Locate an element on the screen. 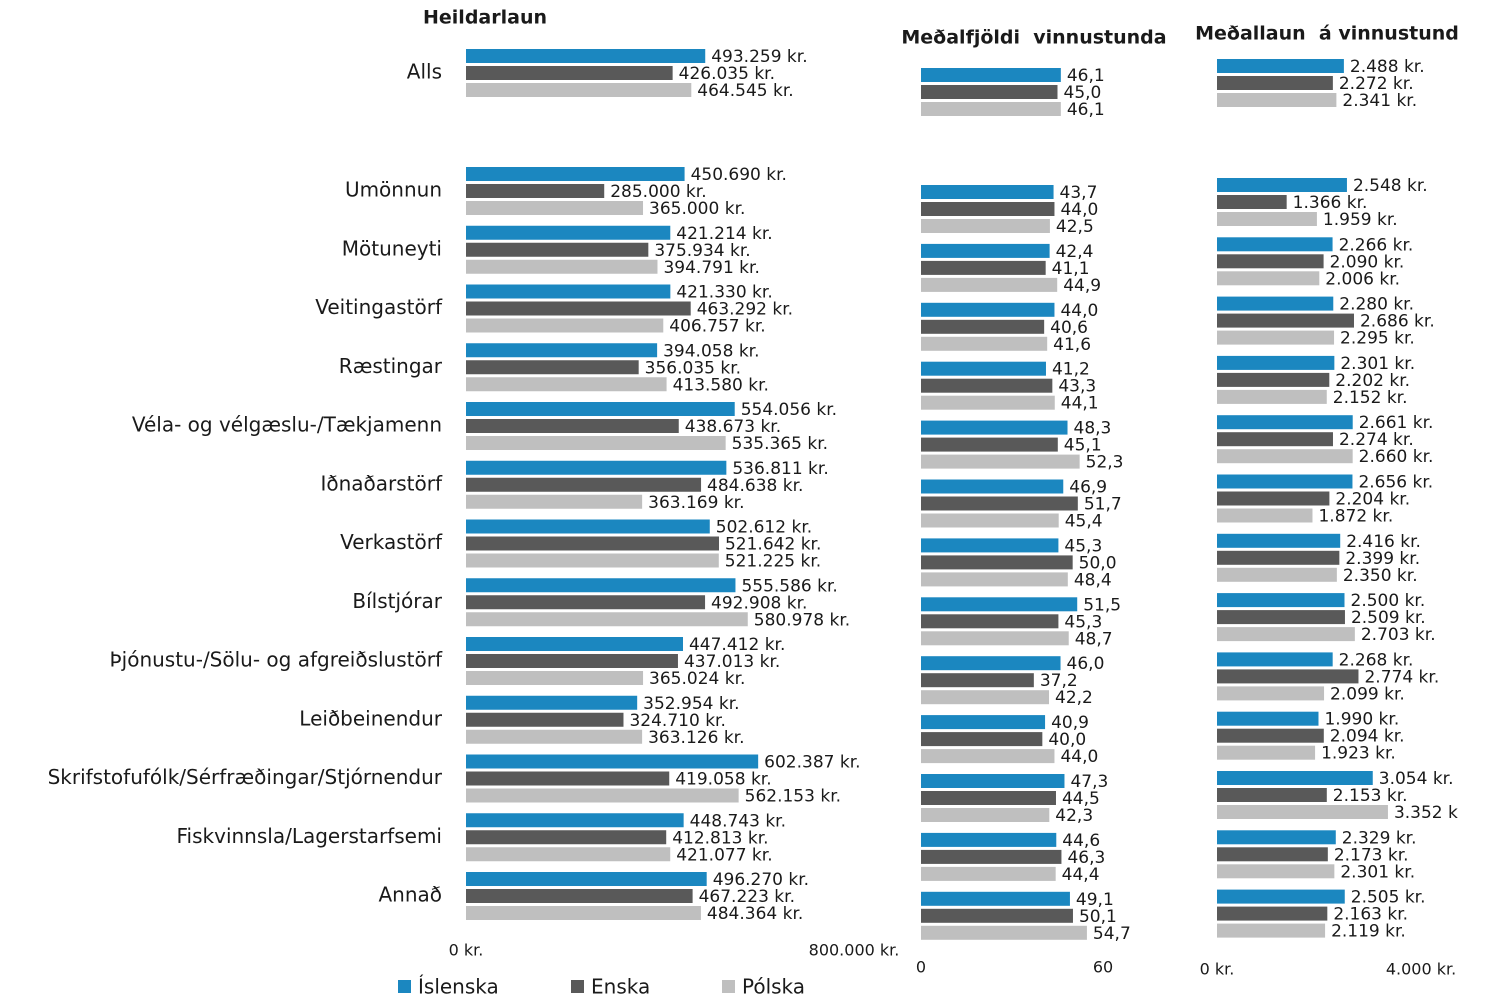 The height and width of the screenshot is (1000, 1485). value-label: 496.270 kr. is located at coordinates (761, 880).